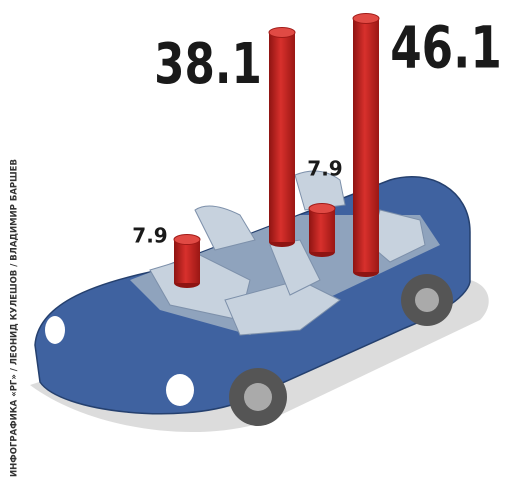 The width and height of the screenshot is (507, 485). Describe the element at coordinates (208, 64) in the screenshot. I see `value-label: 38.1` at that location.